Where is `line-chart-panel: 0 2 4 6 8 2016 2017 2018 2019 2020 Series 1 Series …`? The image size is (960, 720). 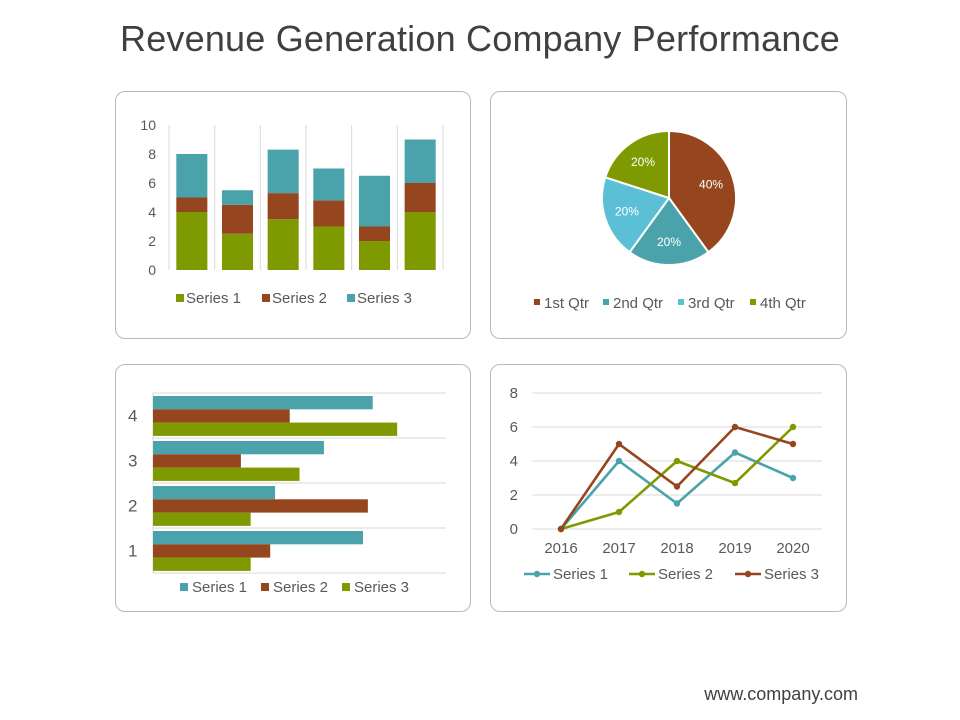
line-chart-panel: 0 2 4 6 8 2016 2017 2018 2019 2020 Series 1 Series … is located at coordinates (668, 488).